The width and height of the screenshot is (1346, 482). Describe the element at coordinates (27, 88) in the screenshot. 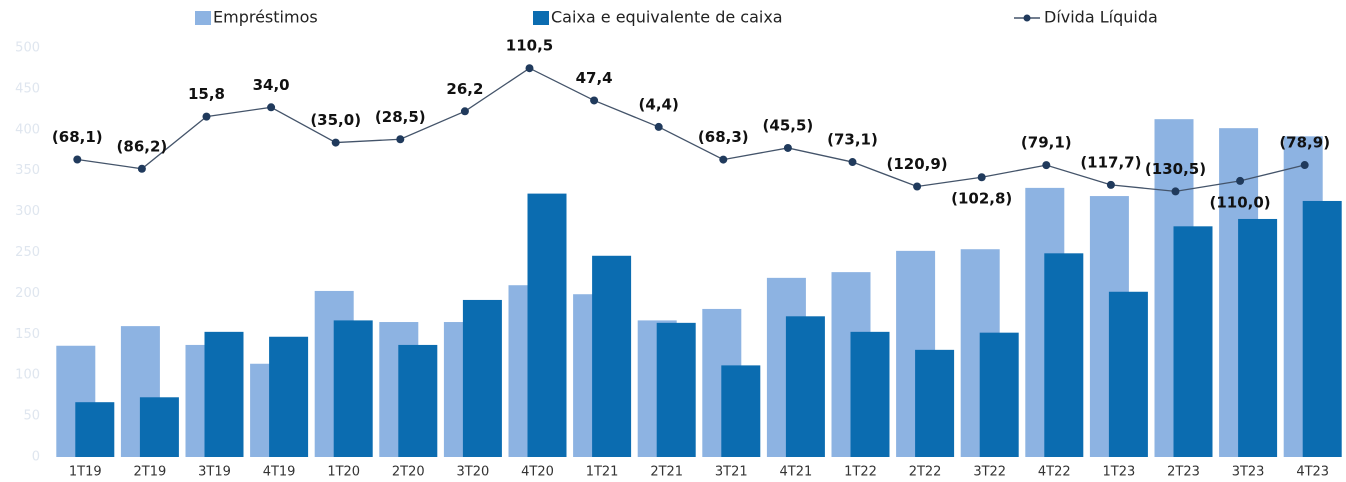

I see `y-tick-label: 450` at that location.